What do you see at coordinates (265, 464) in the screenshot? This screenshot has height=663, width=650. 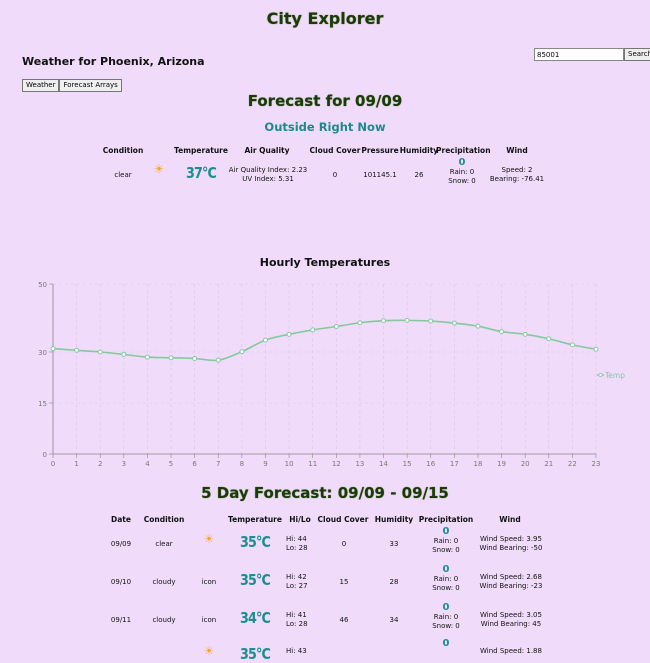 I see `x-tick-label: 9` at bounding box center [265, 464].